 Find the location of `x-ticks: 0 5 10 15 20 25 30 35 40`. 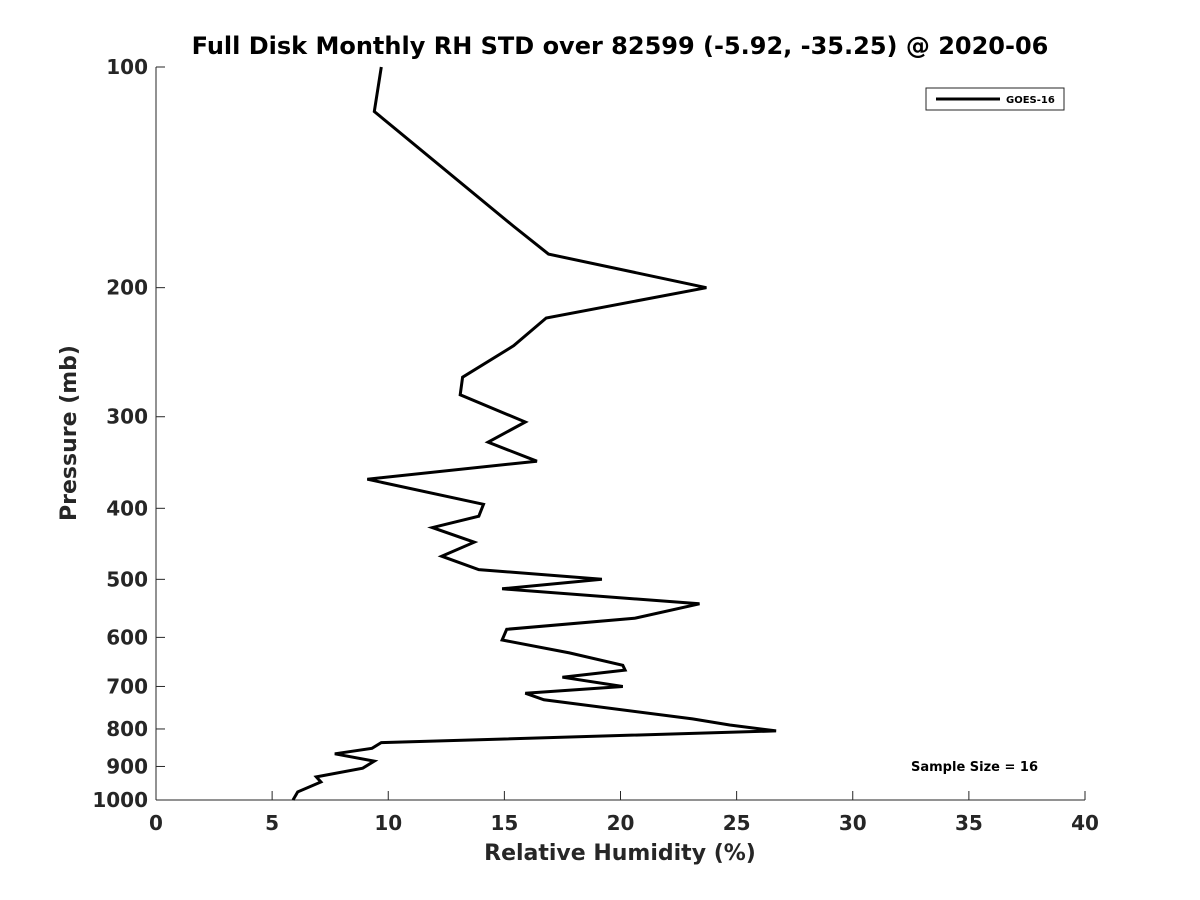

x-ticks: 0 5 10 15 20 25 30 35 40 is located at coordinates (624, 813).